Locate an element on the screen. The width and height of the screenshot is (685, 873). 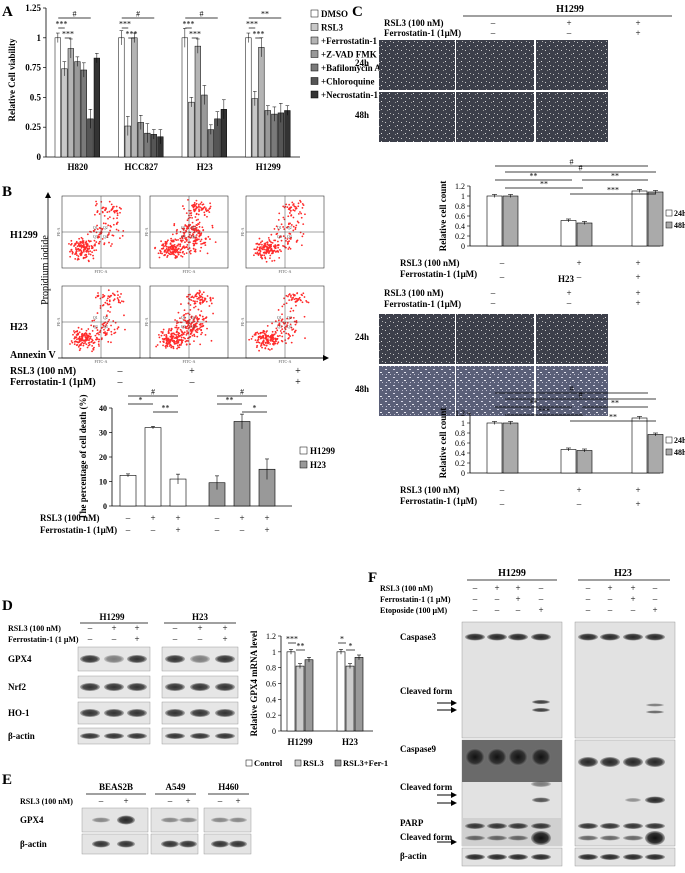
a-ytick-label: 0.25 is located at coordinates (33, 127).